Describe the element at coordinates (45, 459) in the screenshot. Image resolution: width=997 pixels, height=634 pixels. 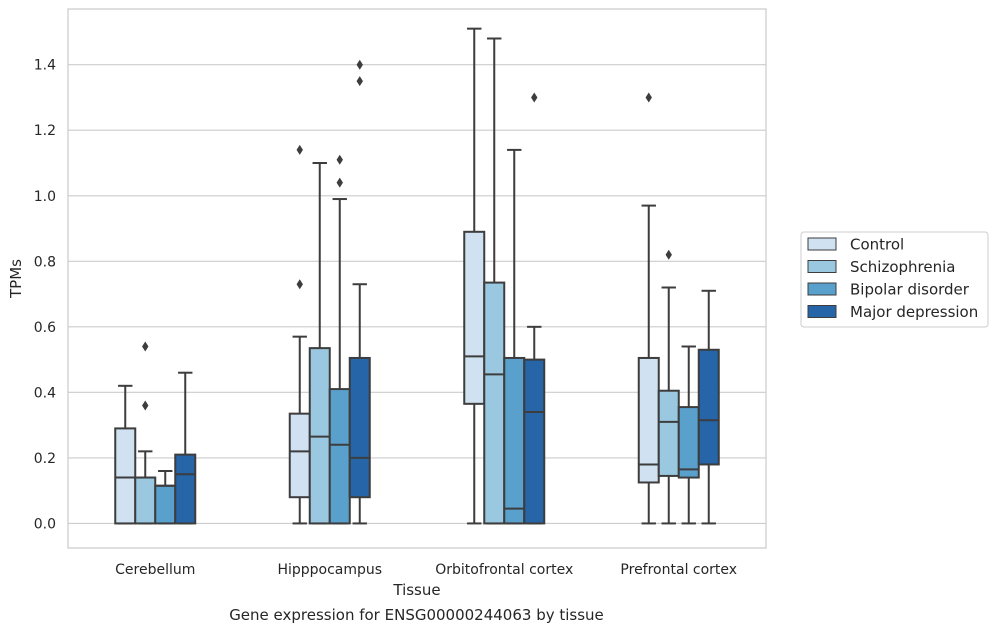
I see `y-tick-label: 0.2` at that location.